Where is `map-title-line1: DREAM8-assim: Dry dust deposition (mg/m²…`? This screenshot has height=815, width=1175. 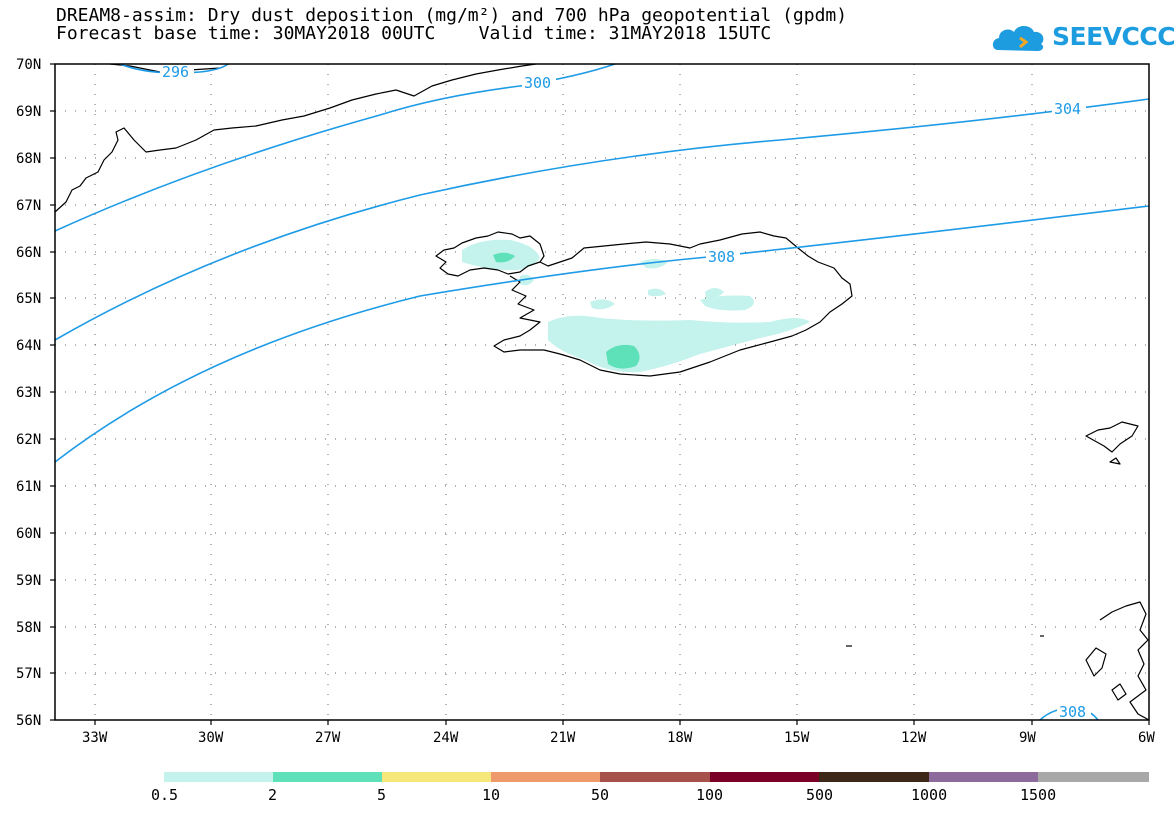 map-title-line1: DREAM8-assim: Dry dust deposition (mg/m²… is located at coordinates (452, 15).